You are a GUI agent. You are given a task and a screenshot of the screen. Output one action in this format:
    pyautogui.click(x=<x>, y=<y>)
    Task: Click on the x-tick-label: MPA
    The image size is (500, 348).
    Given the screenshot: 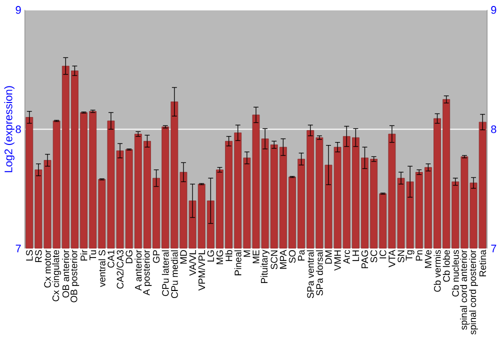 What is the action you would take?
    pyautogui.click(x=283, y=259)
    